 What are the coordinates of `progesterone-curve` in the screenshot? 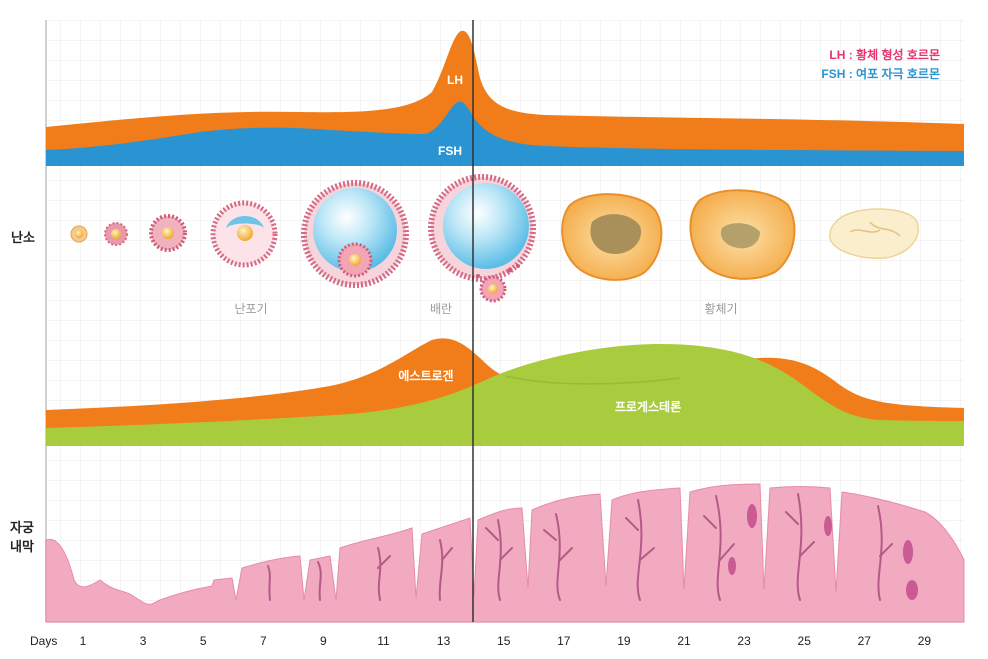 It's located at (505, 395).